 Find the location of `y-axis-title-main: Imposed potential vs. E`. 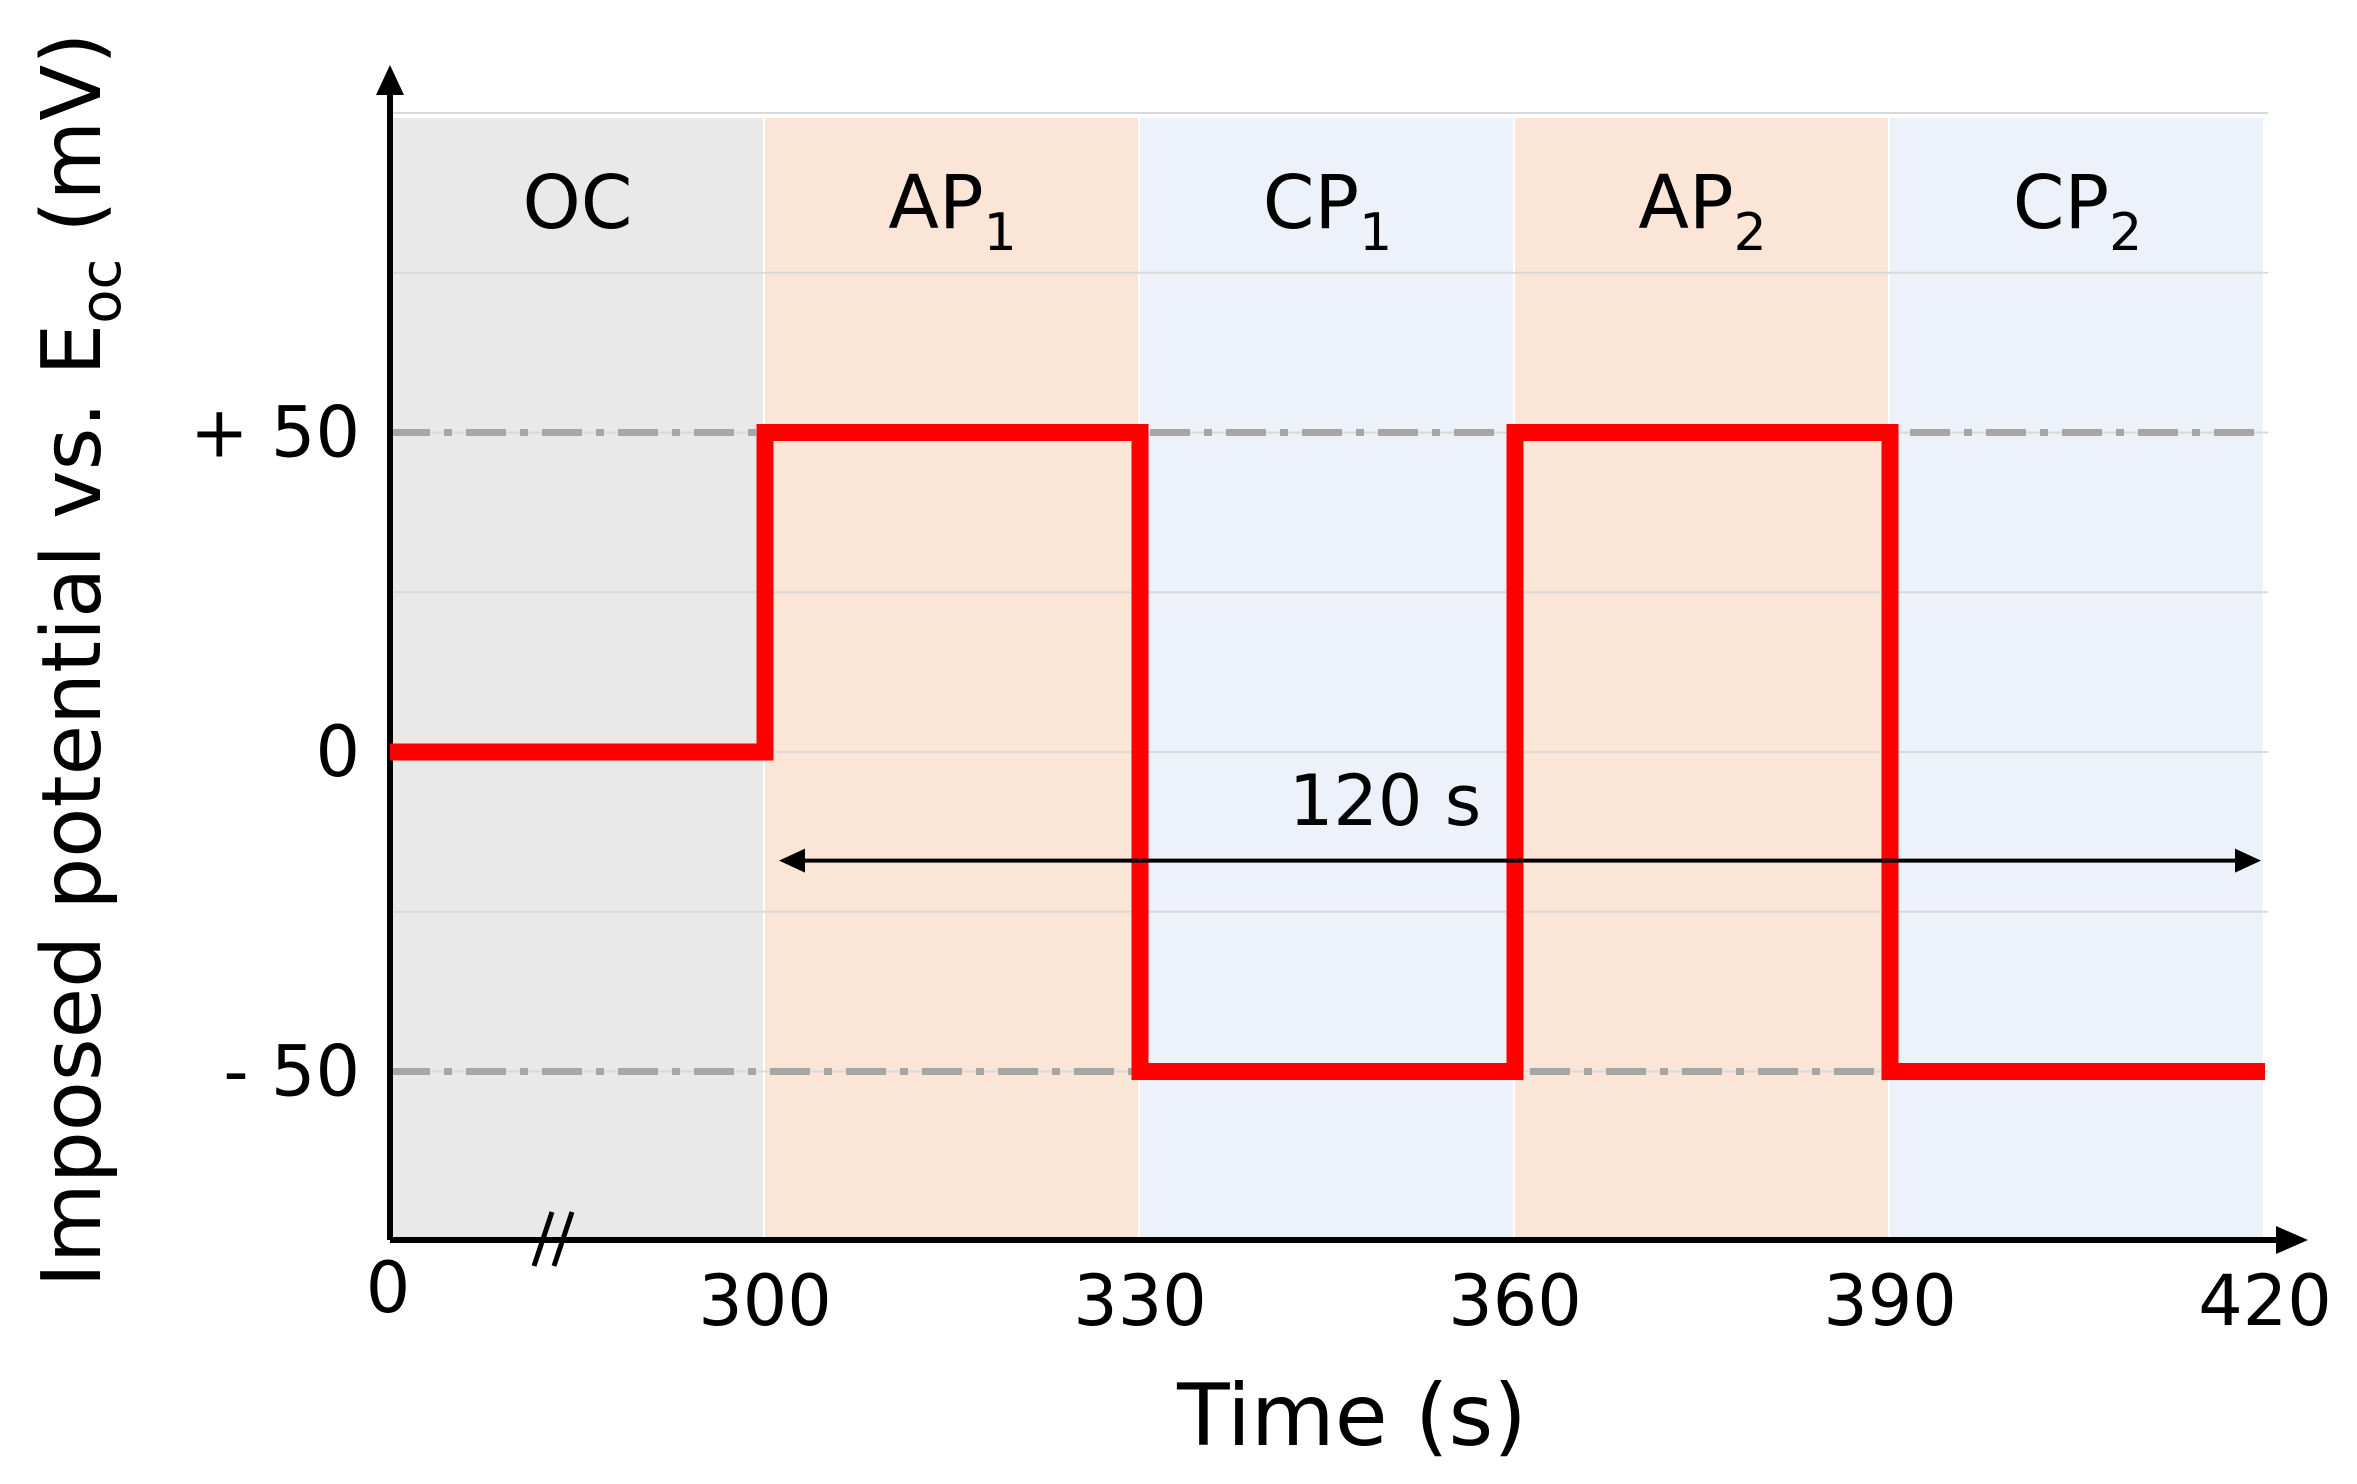

y-axis-title-main: Imposed potential vs. E is located at coordinates (72, 806).